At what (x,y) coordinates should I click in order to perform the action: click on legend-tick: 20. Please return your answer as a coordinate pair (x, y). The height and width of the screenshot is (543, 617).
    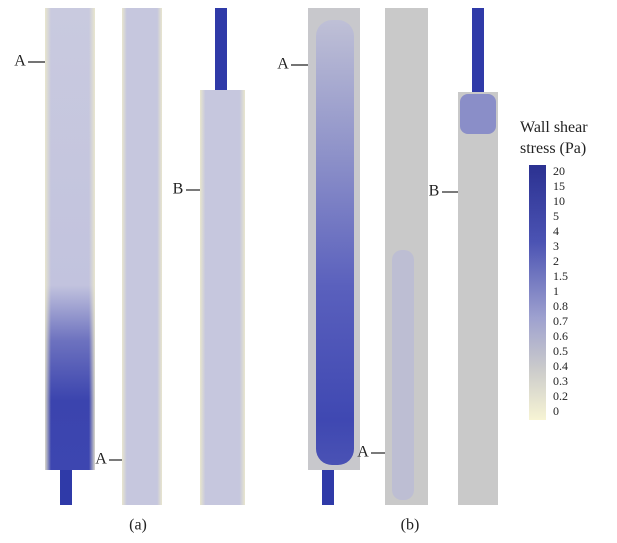
    Looking at the image, I should click on (559, 171).